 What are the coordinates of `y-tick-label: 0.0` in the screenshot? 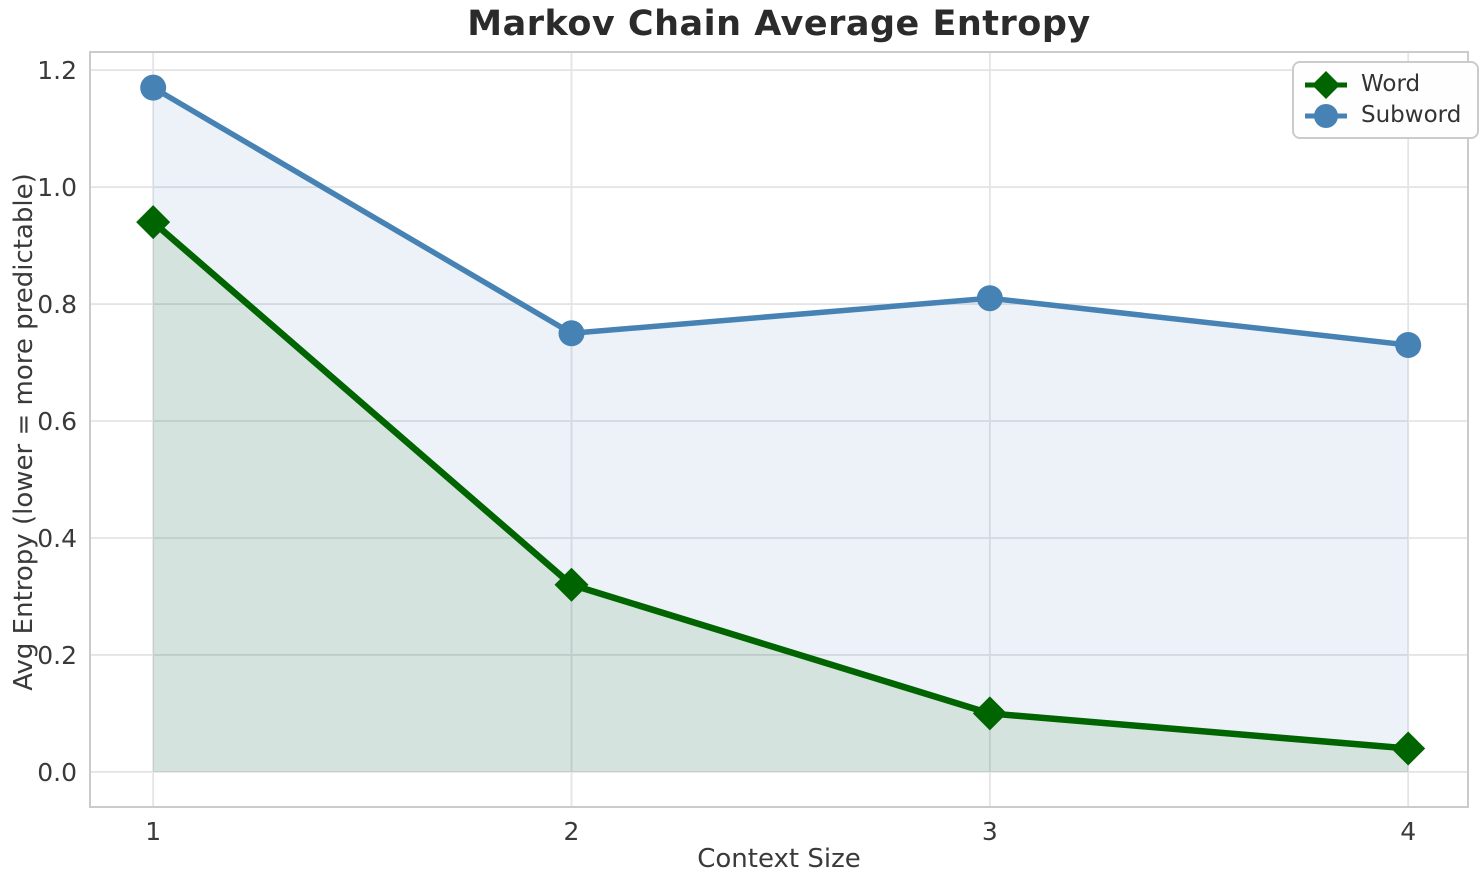 It's located at (57, 772).